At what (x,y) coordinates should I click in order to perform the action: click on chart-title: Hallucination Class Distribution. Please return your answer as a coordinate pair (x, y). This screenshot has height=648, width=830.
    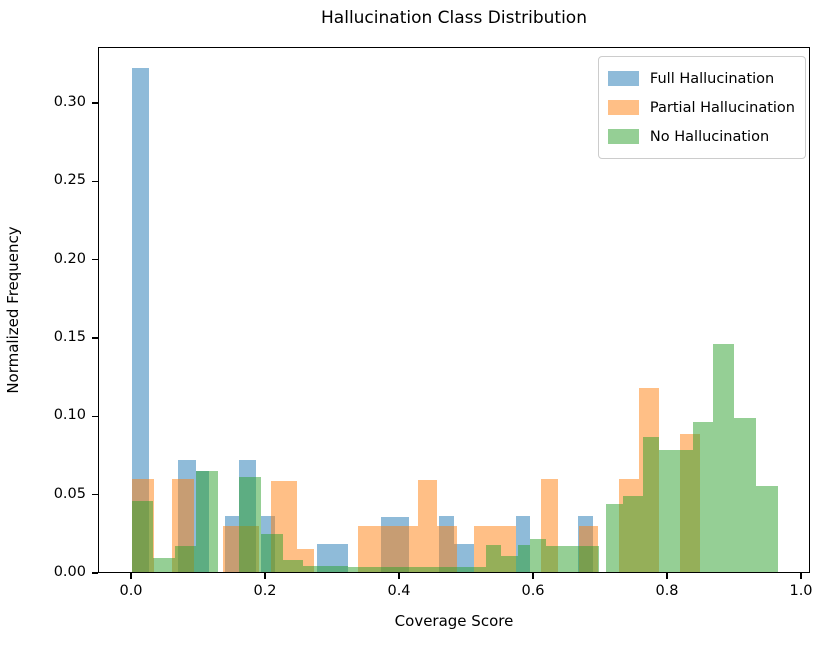
    Looking at the image, I should click on (454, 18).